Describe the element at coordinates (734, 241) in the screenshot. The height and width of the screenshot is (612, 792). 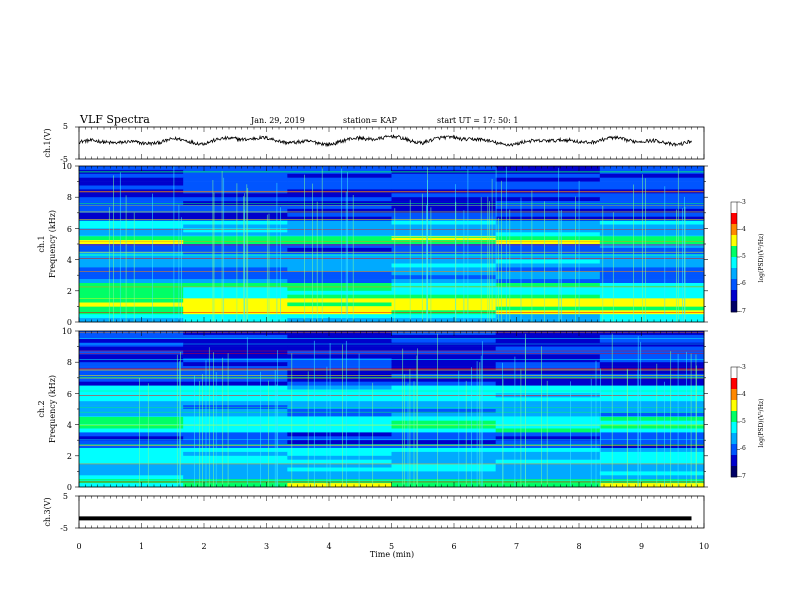
I see `ch1-colorbar-swatch` at that location.